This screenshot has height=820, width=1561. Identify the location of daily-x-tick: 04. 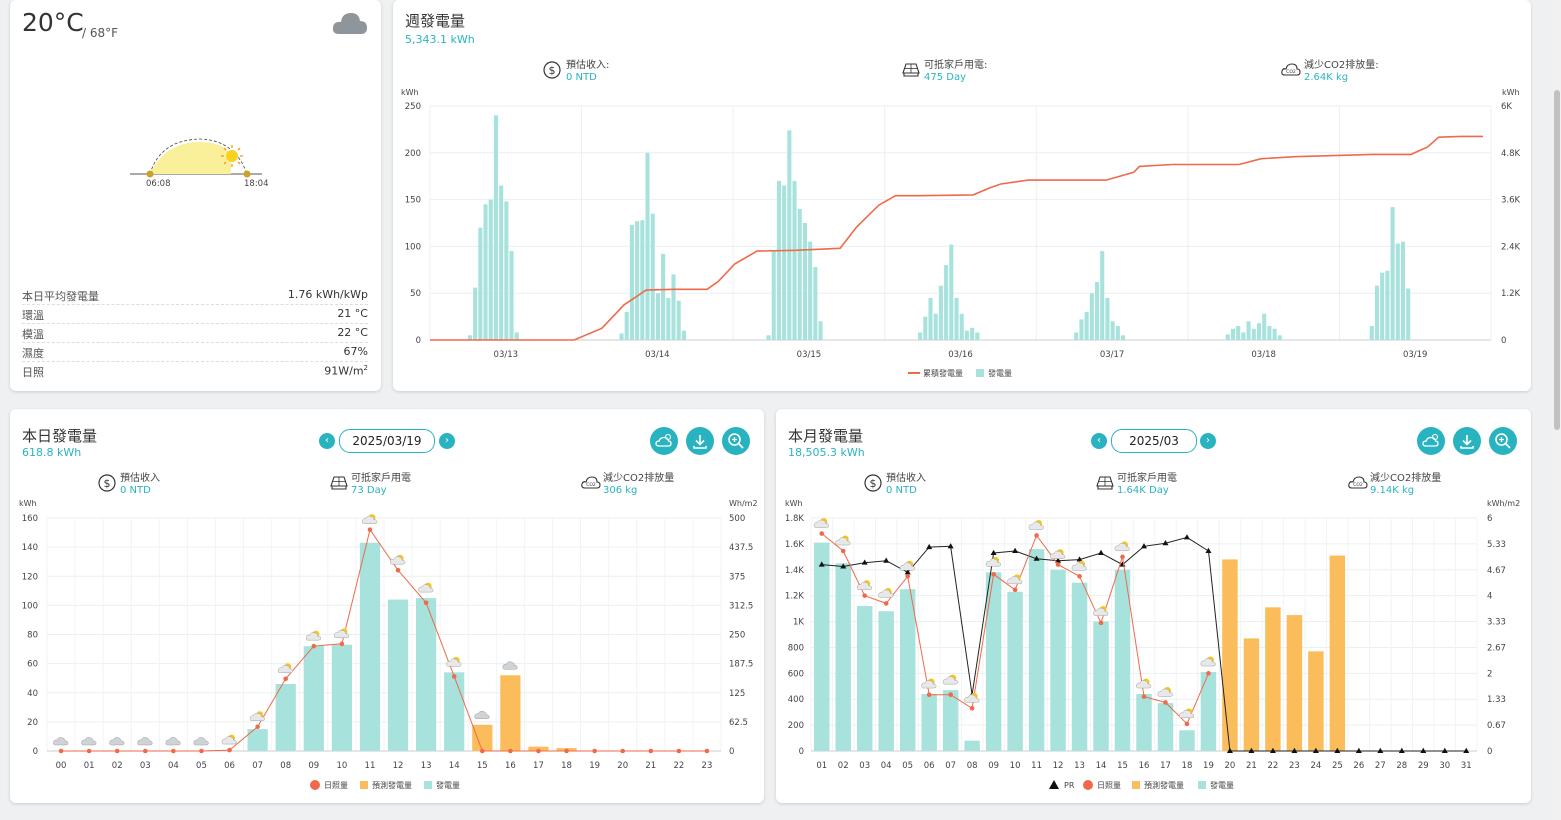
(173, 766).